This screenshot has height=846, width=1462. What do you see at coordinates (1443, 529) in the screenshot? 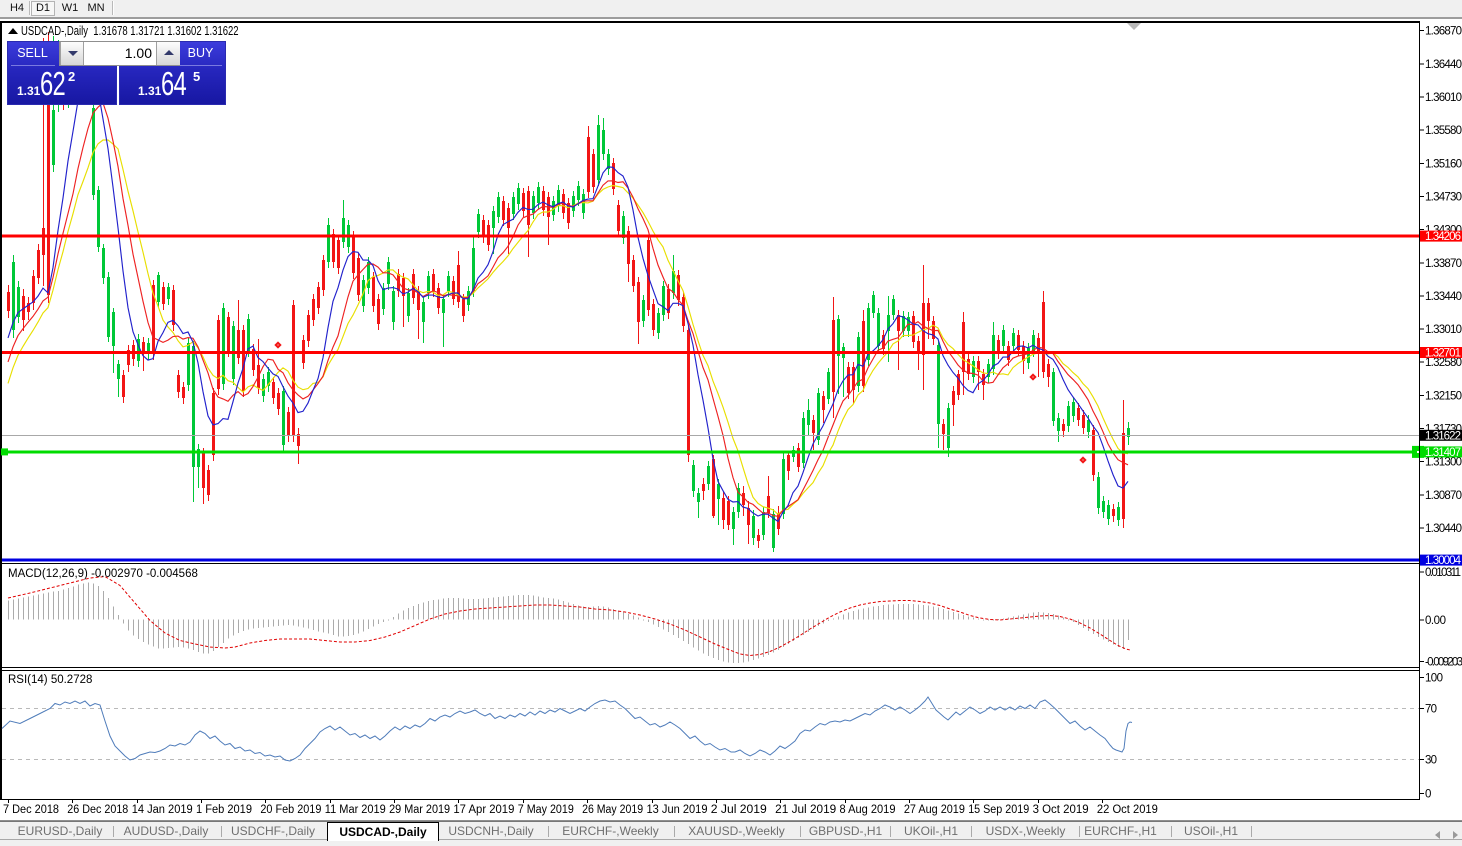
I see `svg-text: 1.30440` at bounding box center [1443, 529].